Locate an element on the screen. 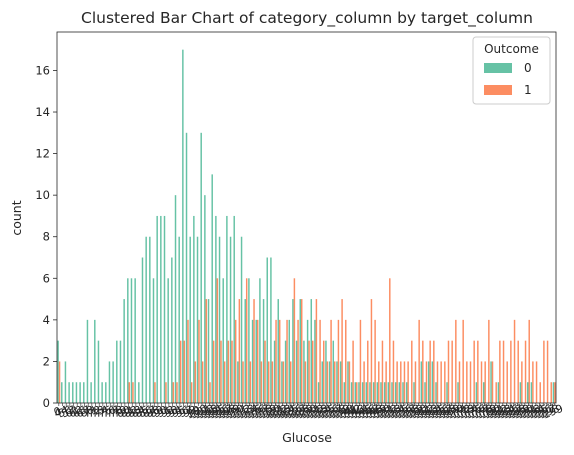 This screenshot has width=574, height=455. x-tick-label: 56 is located at coordinates (65, 411).